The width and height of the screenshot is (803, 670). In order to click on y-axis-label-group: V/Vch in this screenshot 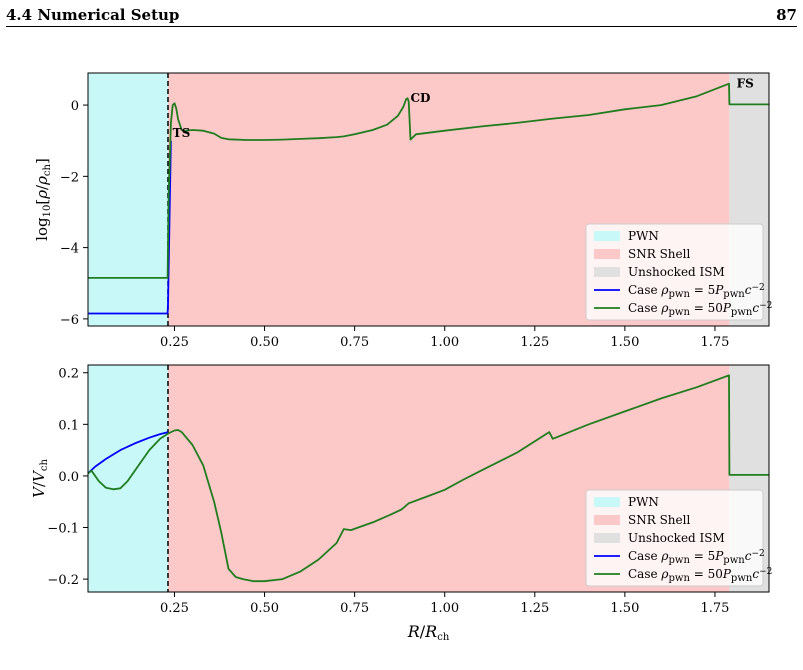, I will do `click(40, 478)`.